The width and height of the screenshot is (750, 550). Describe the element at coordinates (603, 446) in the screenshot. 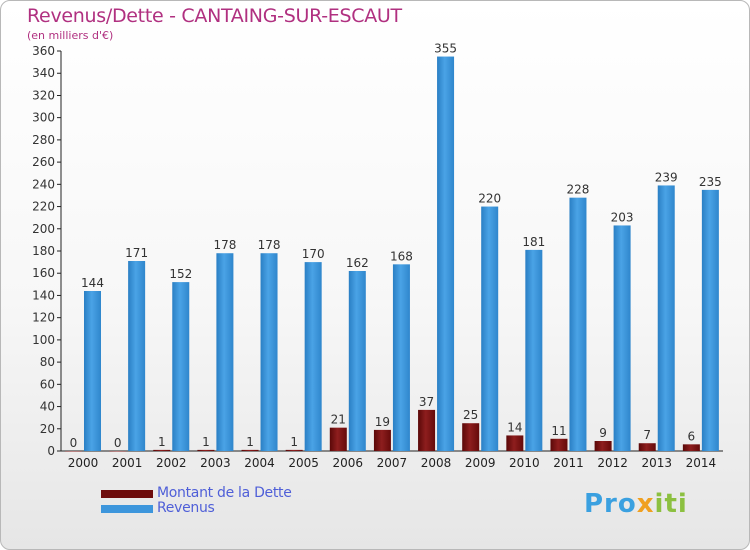

I see `bar-dette-2012` at that location.